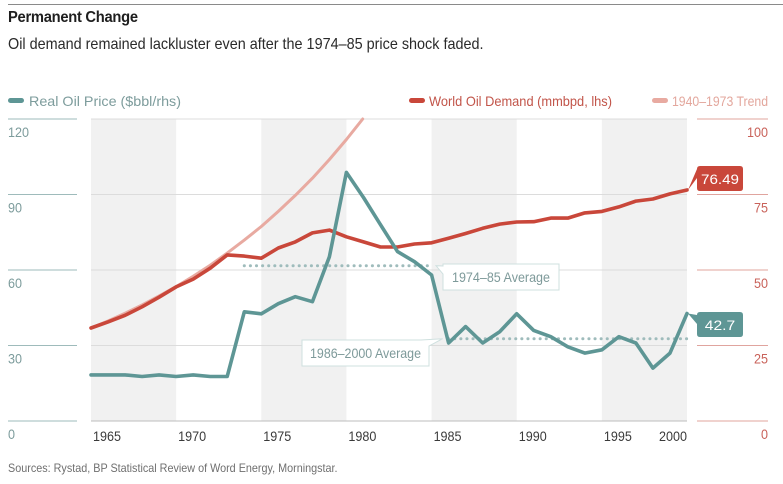 This screenshot has height=484, width=783. Describe the element at coordinates (520, 101) in the screenshot. I see `legend-label-demand: World Oil Demand (mmbpd, lhs)` at that location.